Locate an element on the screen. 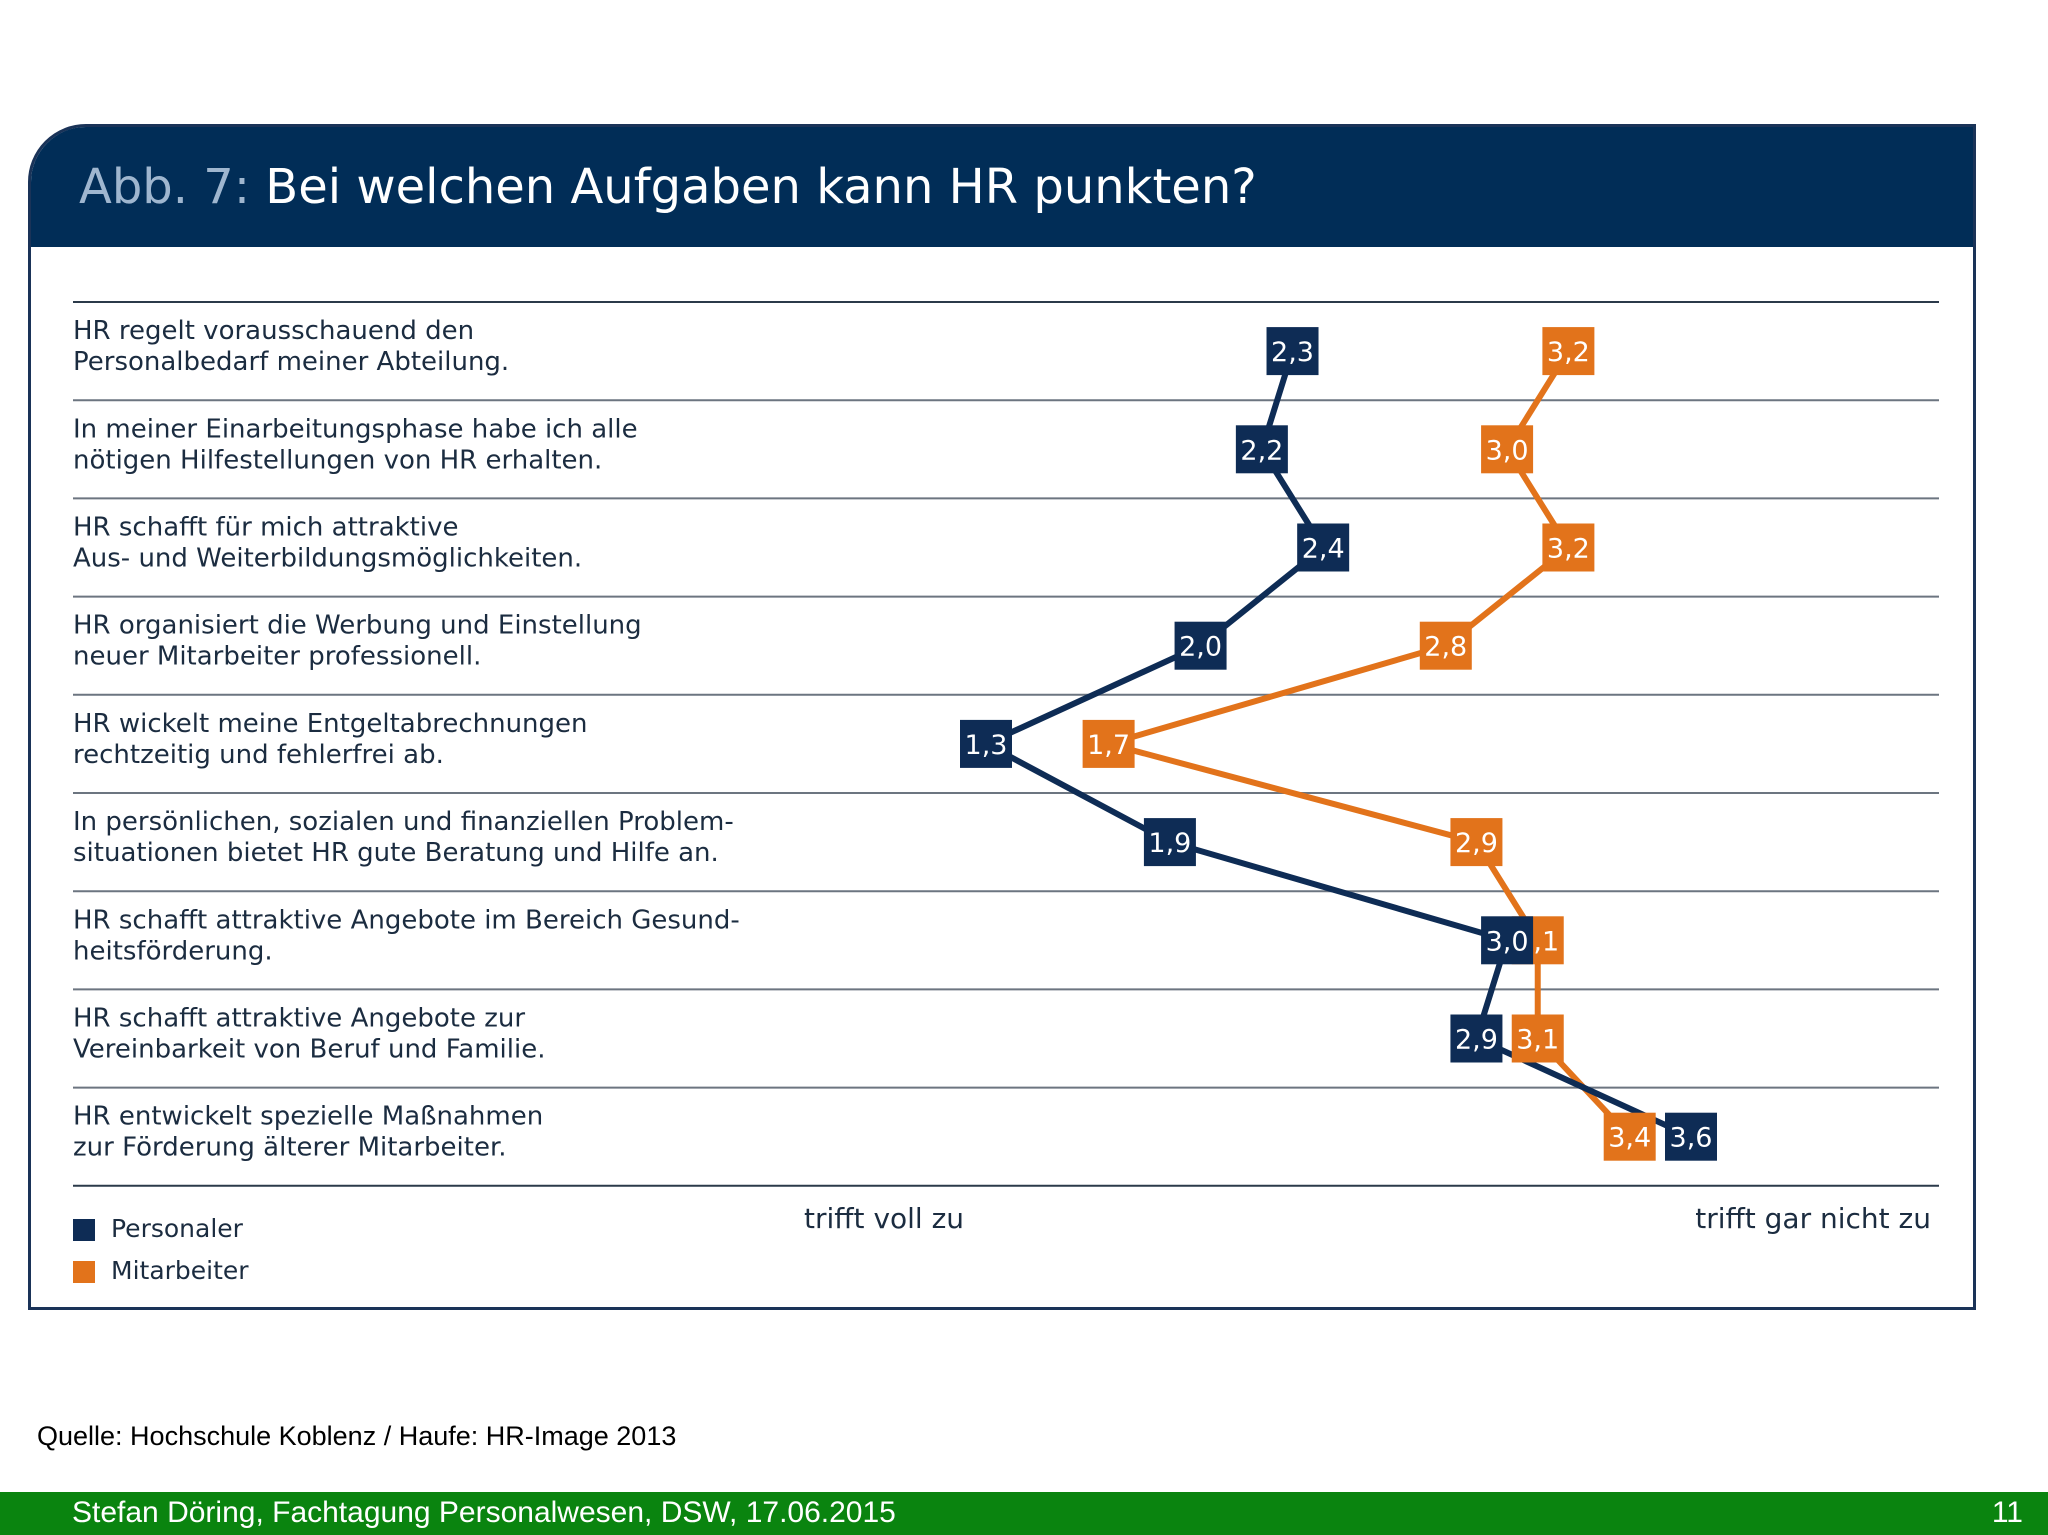 The width and height of the screenshot is (2048, 1535). data-label-personaler: 2,0 is located at coordinates (1200, 647).